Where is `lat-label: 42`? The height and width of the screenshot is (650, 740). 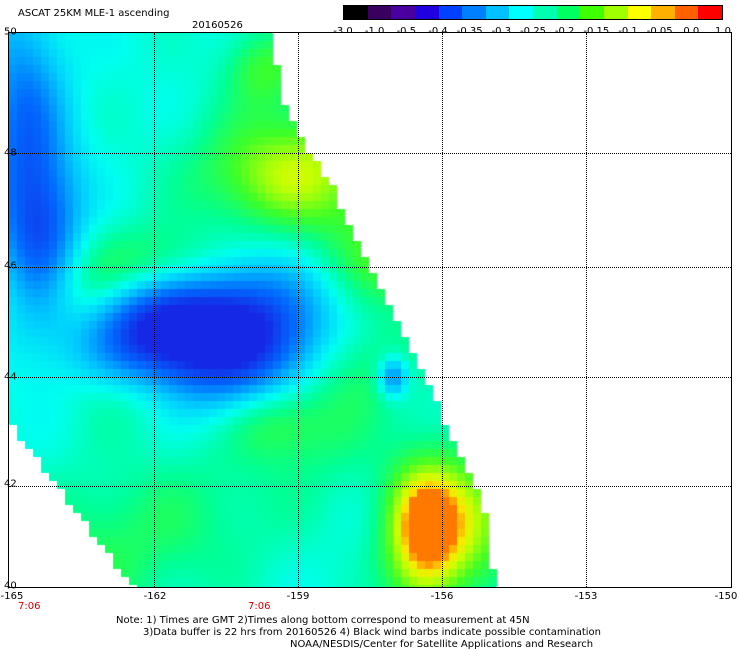 lat-label: 42 is located at coordinates (10, 484).